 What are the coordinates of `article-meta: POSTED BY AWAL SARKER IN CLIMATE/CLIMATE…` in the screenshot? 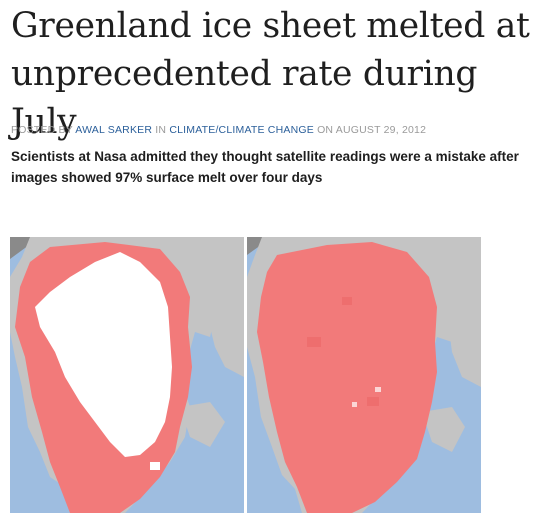 It's located at (218, 130).